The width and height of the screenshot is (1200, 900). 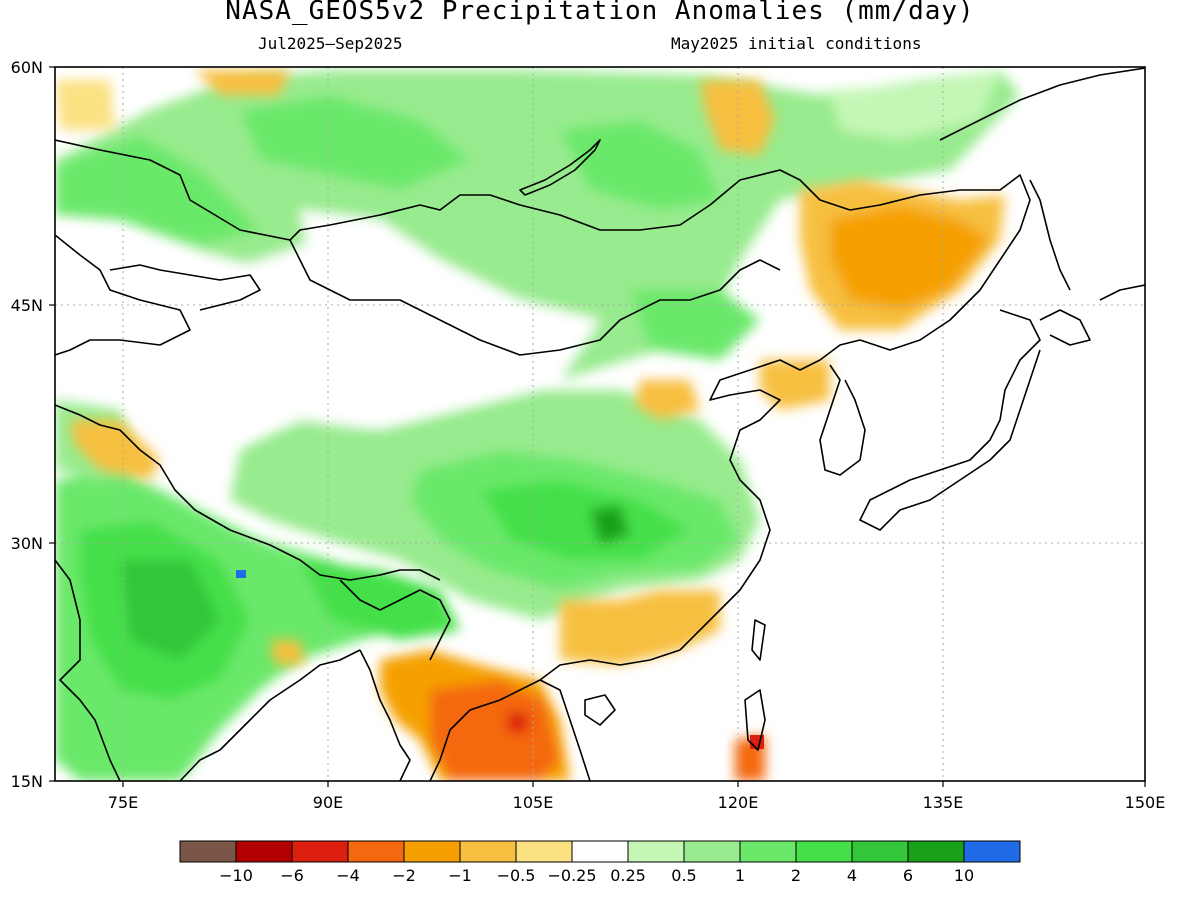 I want to click on initial-conditions: May2025 initial conditions, so click(x=796, y=43).